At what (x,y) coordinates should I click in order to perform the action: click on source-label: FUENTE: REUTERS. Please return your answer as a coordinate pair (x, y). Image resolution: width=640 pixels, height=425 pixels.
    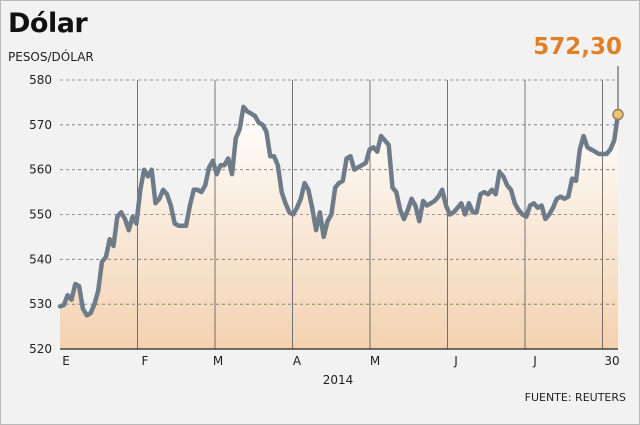
    Looking at the image, I should click on (575, 397).